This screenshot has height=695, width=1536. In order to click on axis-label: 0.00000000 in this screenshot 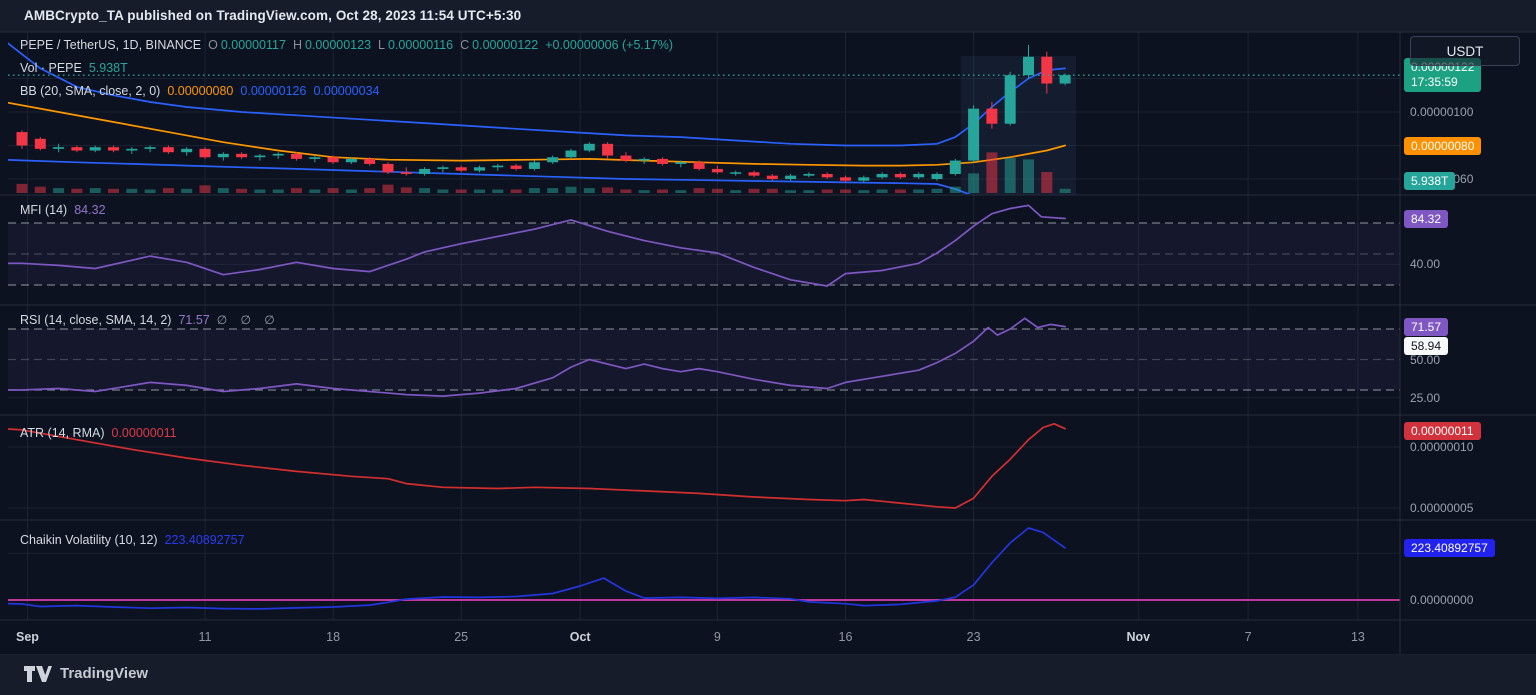, I will do `click(1442, 600)`.